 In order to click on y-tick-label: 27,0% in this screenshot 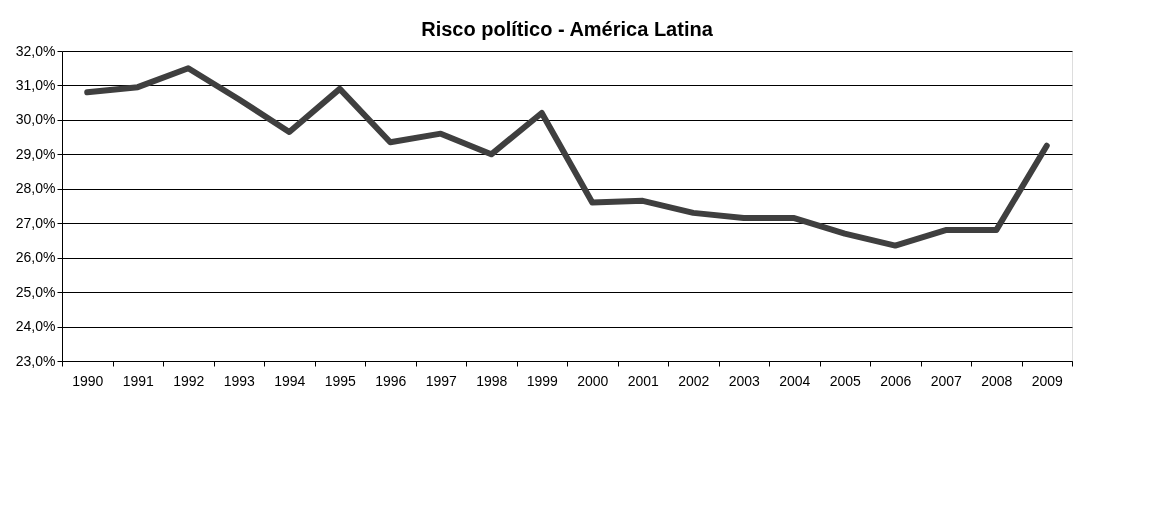, I will do `click(35, 222)`.